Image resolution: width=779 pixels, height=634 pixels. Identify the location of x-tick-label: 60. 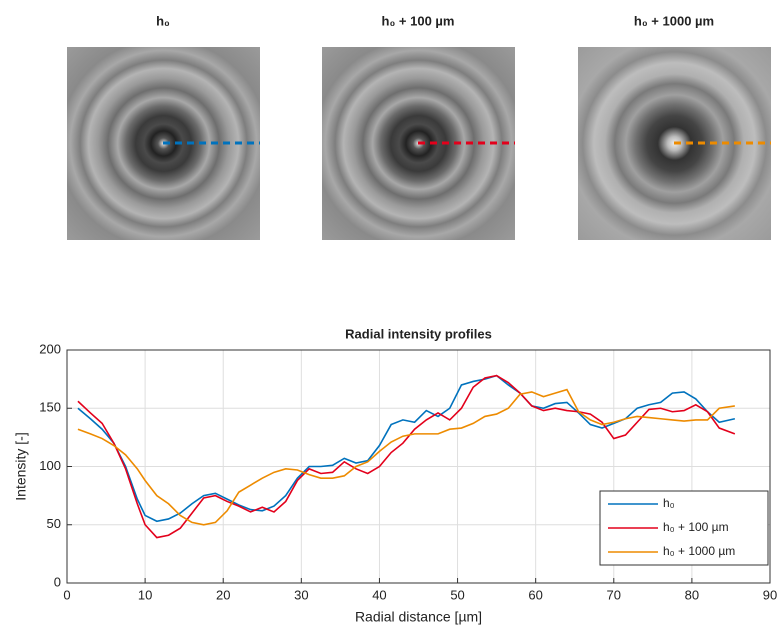
(535, 594).